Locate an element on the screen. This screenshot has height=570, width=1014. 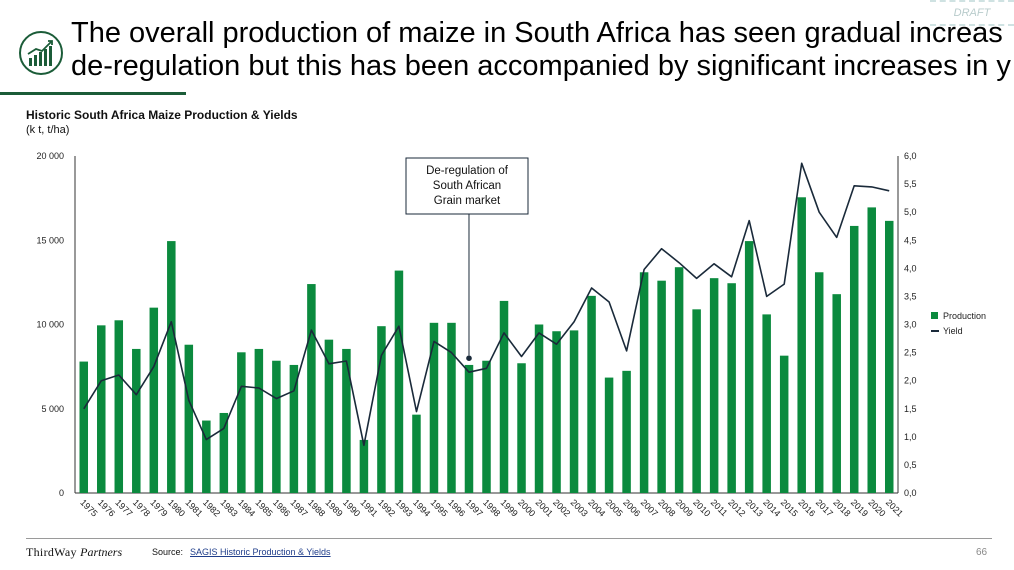
x-tick-label: 1988 is located at coordinates (316, 507).